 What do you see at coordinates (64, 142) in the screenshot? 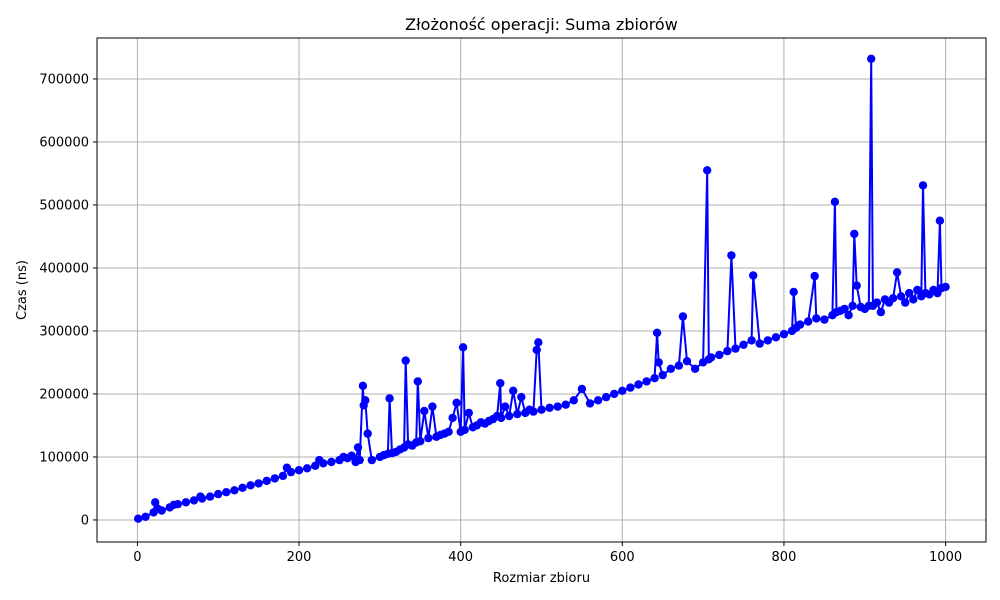
I see `y-tick-label: 600000` at bounding box center [64, 142].